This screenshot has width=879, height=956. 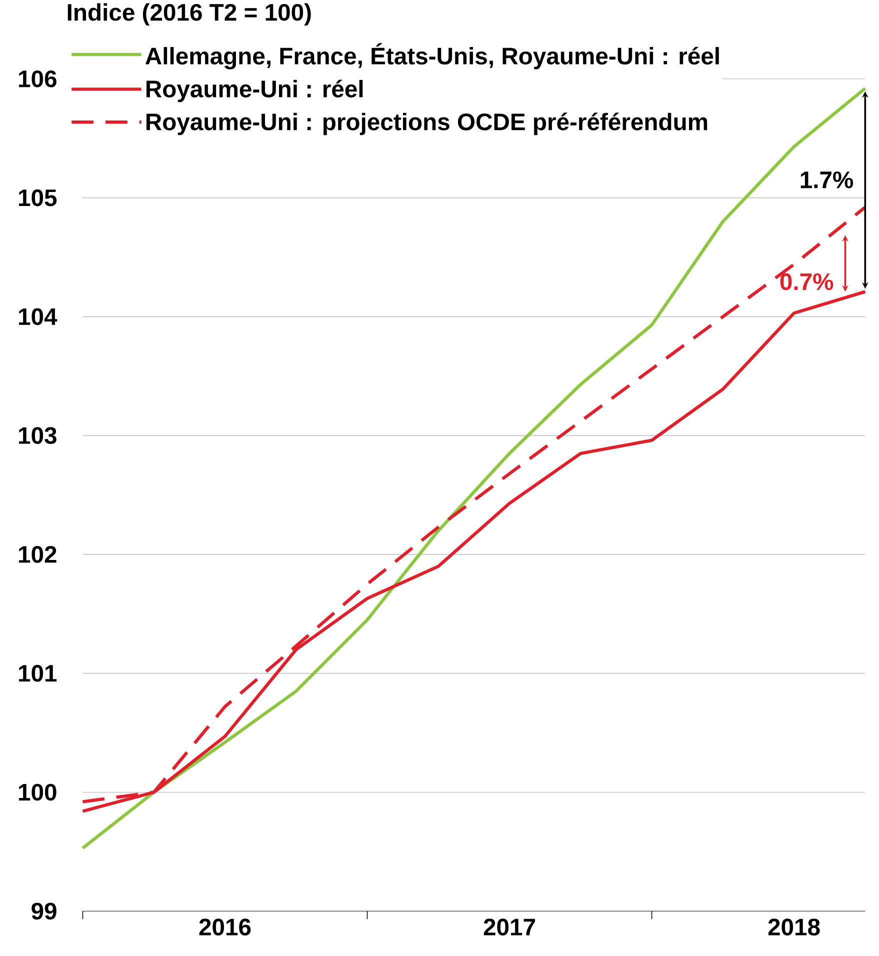 What do you see at coordinates (432, 56) in the screenshot?
I see `legend-label: Allemagne, France, États-Unis, Royaume-Uni : réel` at bounding box center [432, 56].